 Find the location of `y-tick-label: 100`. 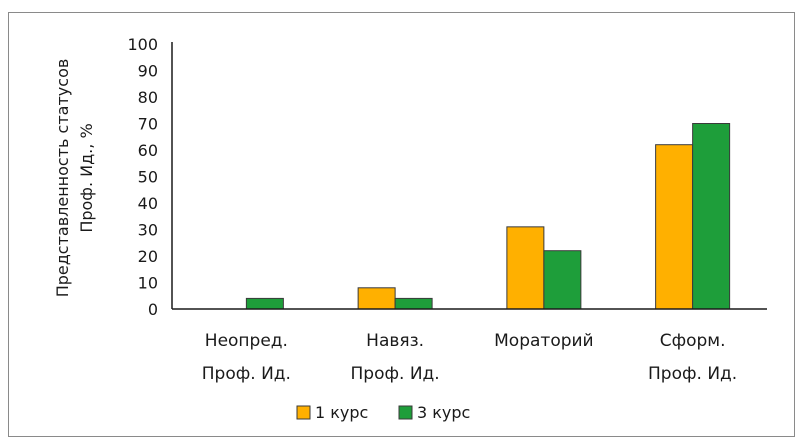

y-tick-label: 100 is located at coordinates (142, 44).